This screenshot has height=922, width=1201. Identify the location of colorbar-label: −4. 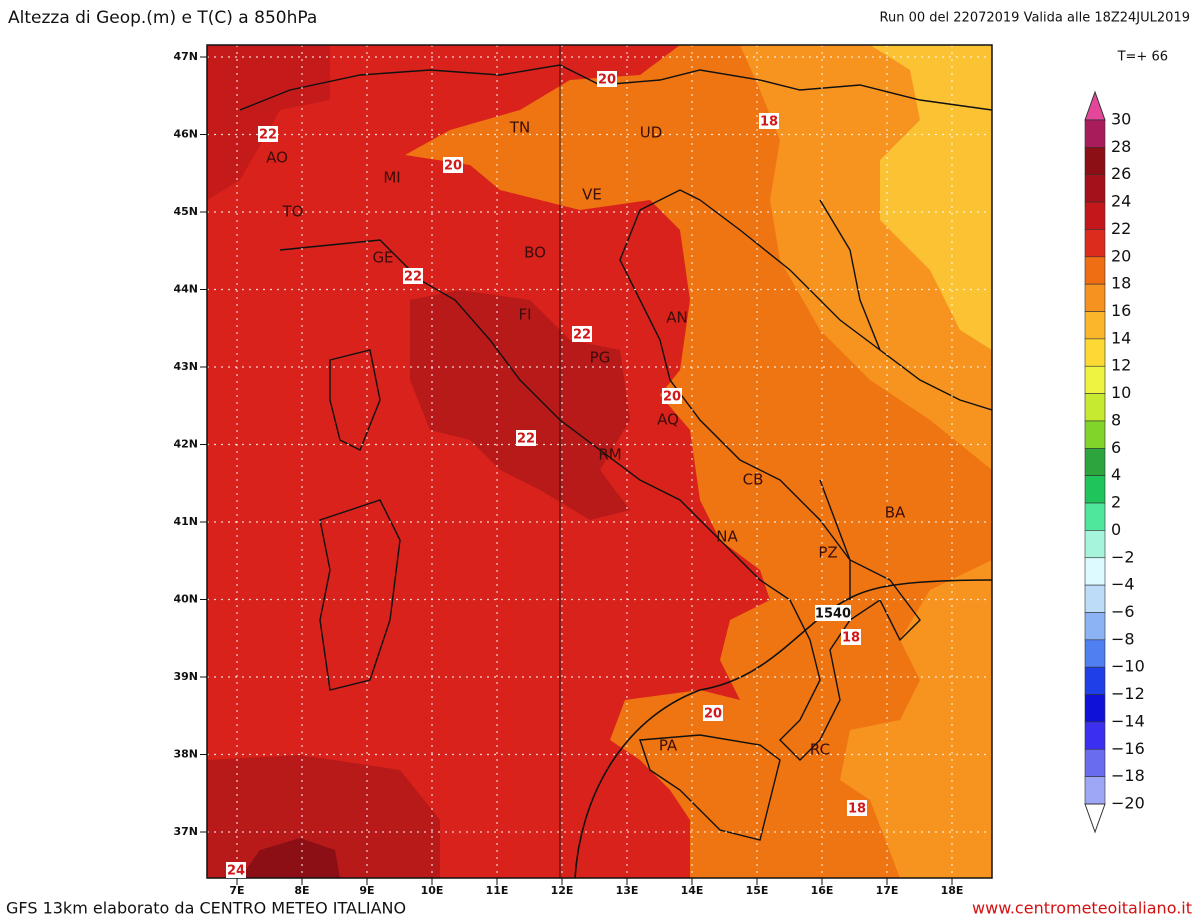
(1123, 584).